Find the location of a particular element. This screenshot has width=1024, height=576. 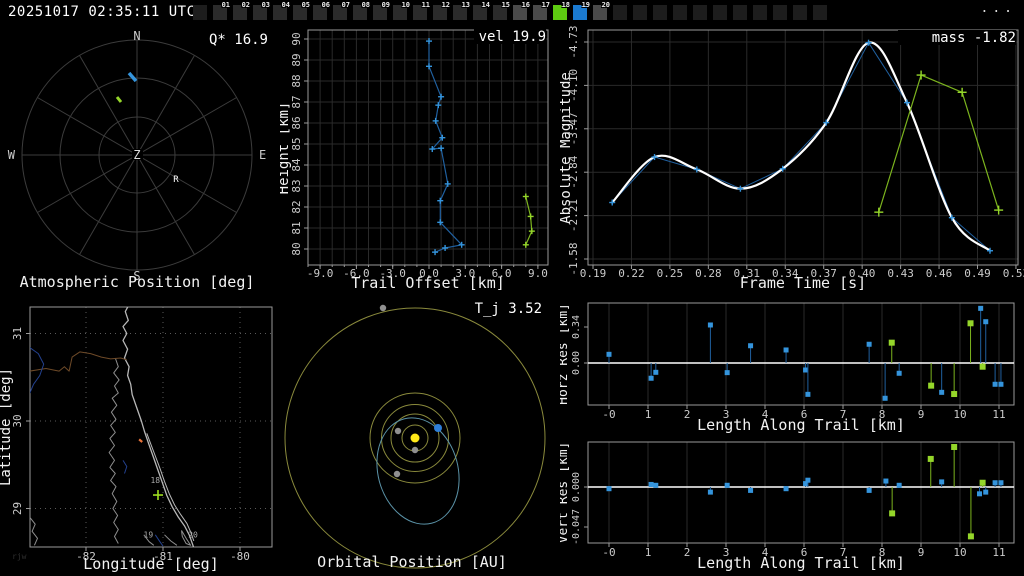

x-tick-label: 0.43 is located at coordinates (900, 273).